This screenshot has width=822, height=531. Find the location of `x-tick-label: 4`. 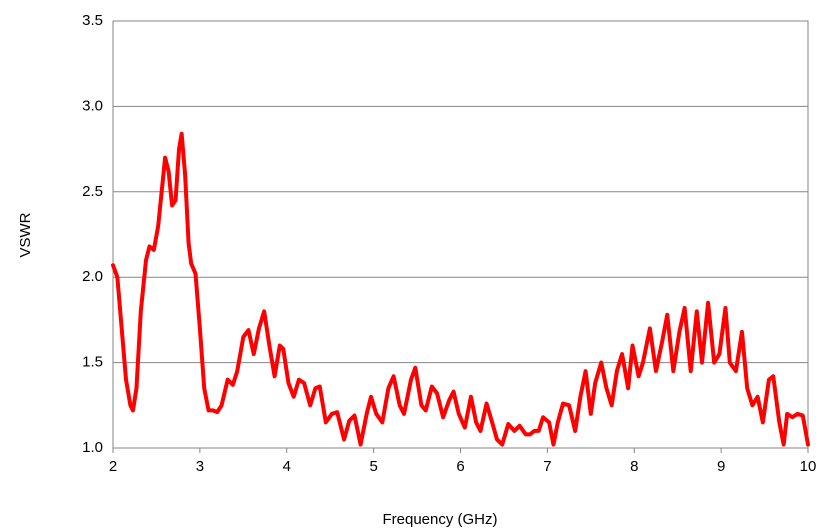

x-tick-label: 4 is located at coordinates (287, 466).